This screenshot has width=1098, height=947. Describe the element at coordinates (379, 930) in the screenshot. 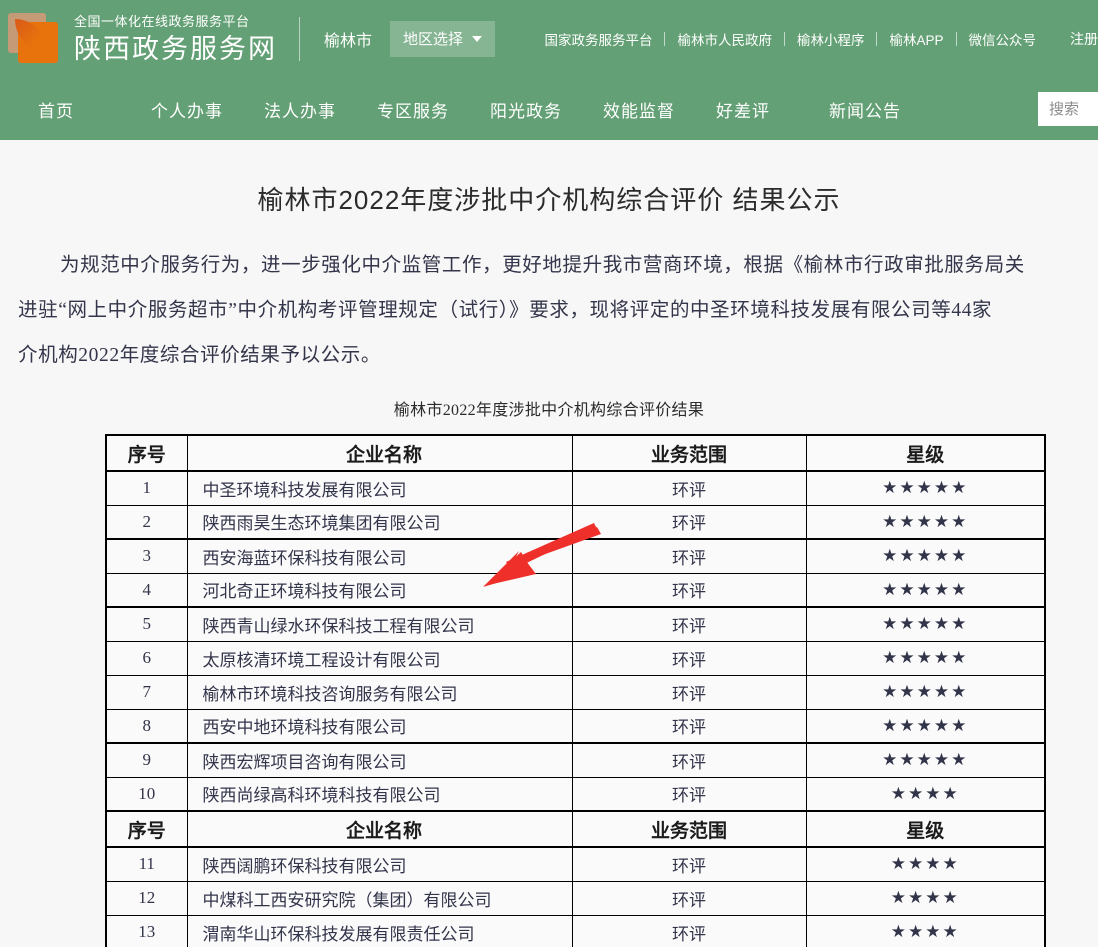

I see `cell-name: 渭南华山环保科技发展有限责任公司` at that location.